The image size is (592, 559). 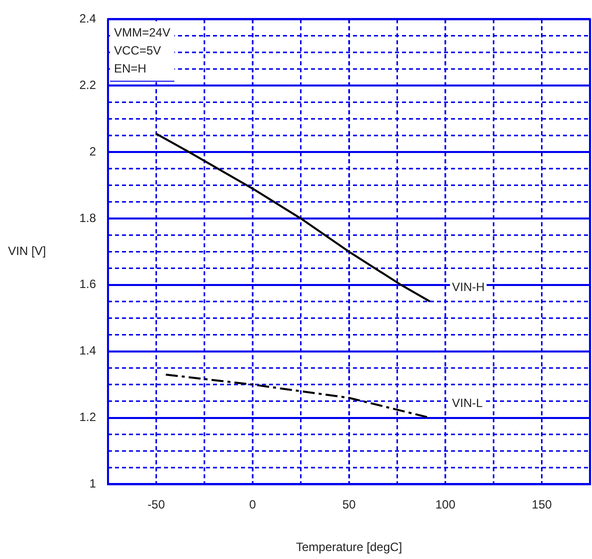 I want to click on annotation: EN=H, so click(x=130, y=69).